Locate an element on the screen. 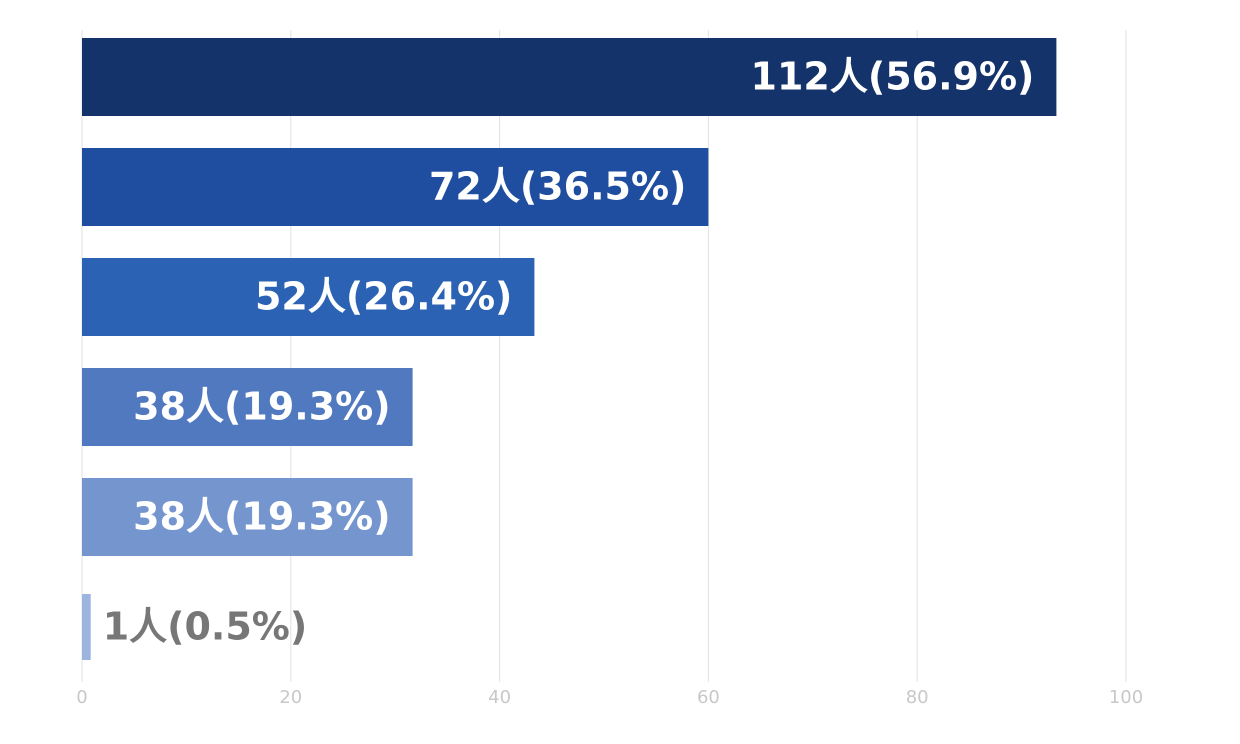  x-tick-label: 60 is located at coordinates (708, 697).